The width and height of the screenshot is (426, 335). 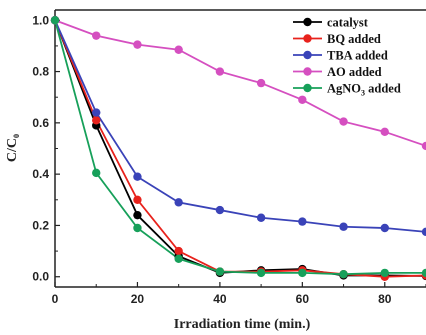 I want to click on y-tick-label: 0.4, so click(x=40, y=174).